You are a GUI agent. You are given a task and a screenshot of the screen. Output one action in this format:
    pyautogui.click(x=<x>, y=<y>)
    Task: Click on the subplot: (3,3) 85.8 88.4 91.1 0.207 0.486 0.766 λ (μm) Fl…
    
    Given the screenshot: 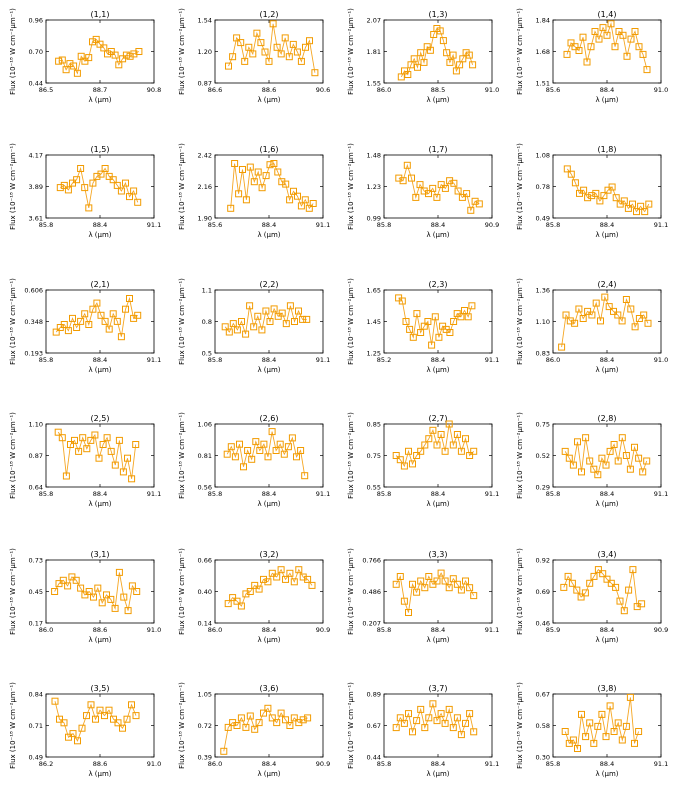 What is the action you would take?
    pyautogui.click(x=423, y=596)
    